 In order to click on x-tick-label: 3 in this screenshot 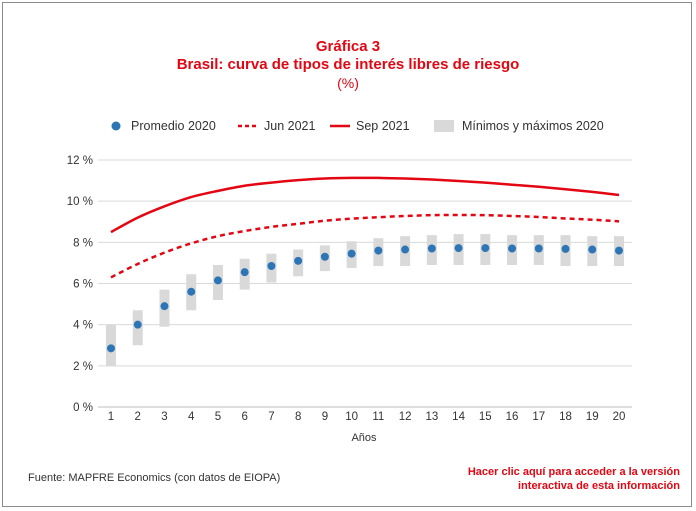, I will do `click(164, 417)`.